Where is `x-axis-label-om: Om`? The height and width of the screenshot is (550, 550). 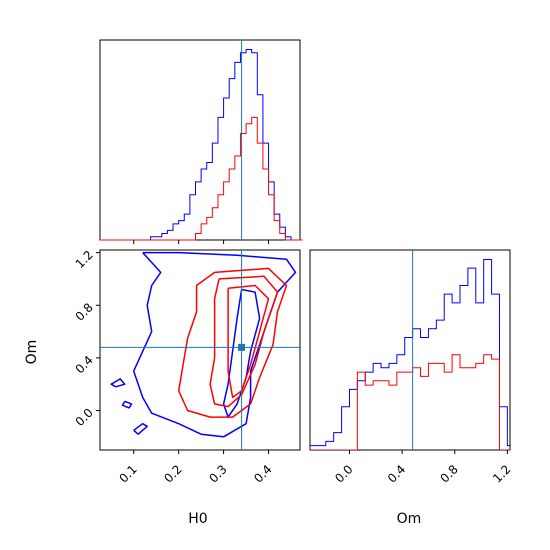 x-axis-label-om: Om is located at coordinates (409, 519).